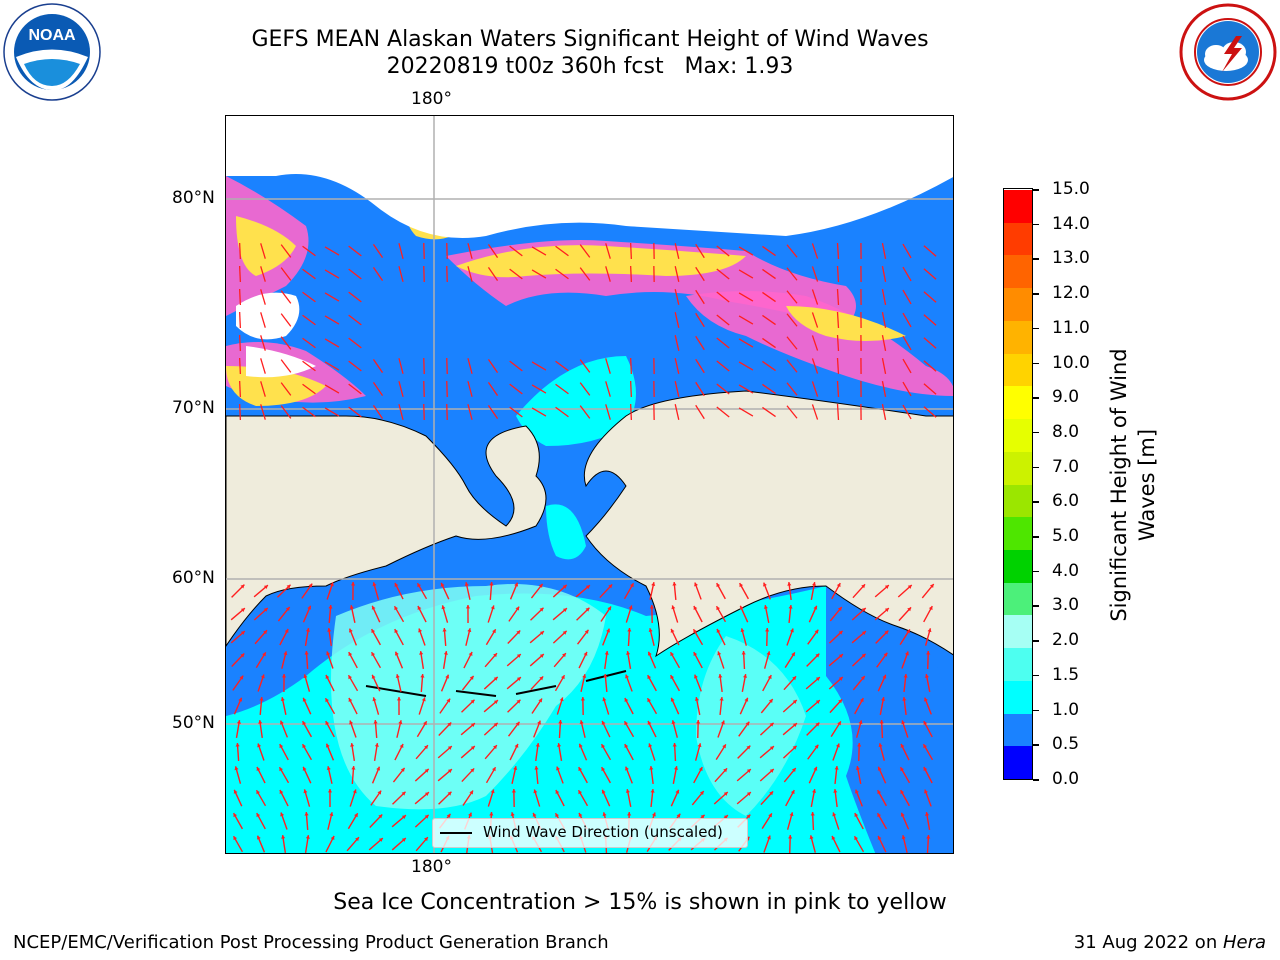 This screenshot has width=1280, height=960. I want to click on ocean-region-1p5-2-east, so click(751, 726).